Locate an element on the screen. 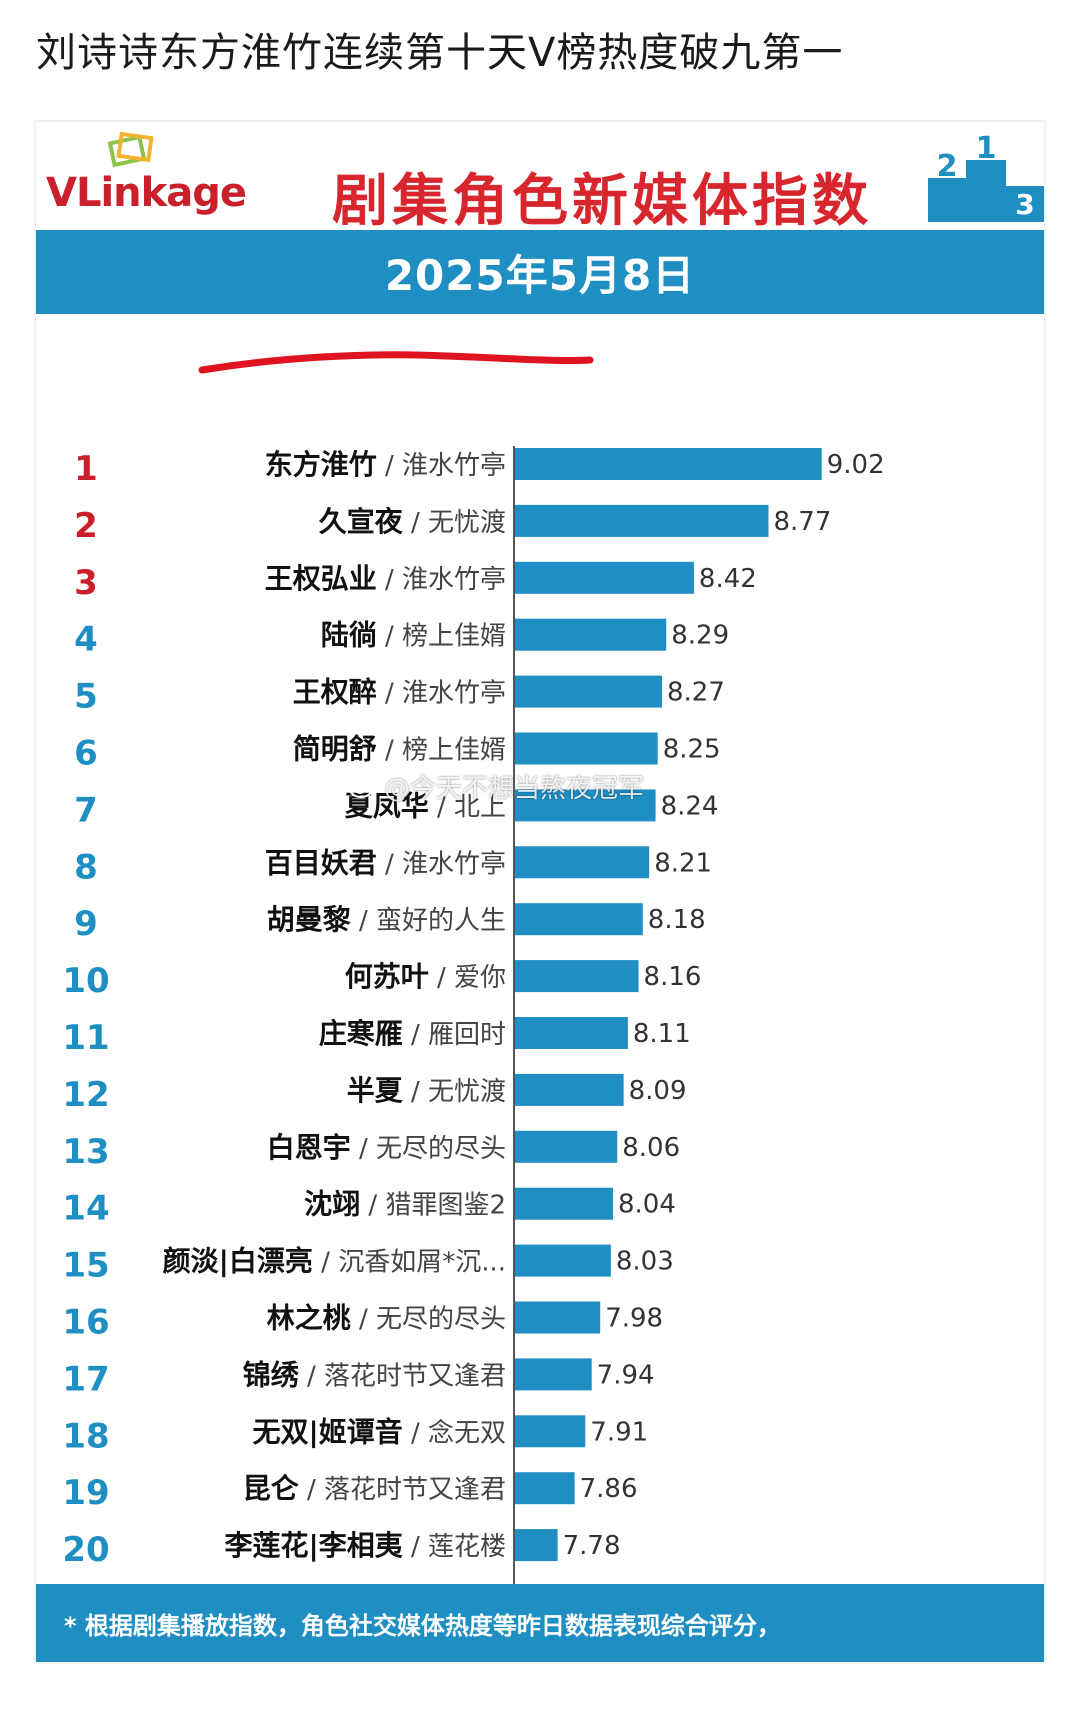 This screenshot has height=1716, width=1080. role-name: 无双|姬谭音 is located at coordinates (327, 1431).